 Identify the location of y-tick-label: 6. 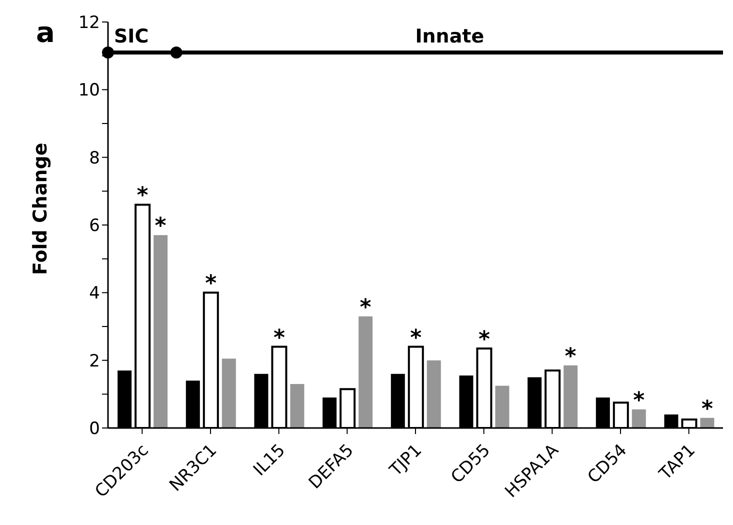
(94, 226).